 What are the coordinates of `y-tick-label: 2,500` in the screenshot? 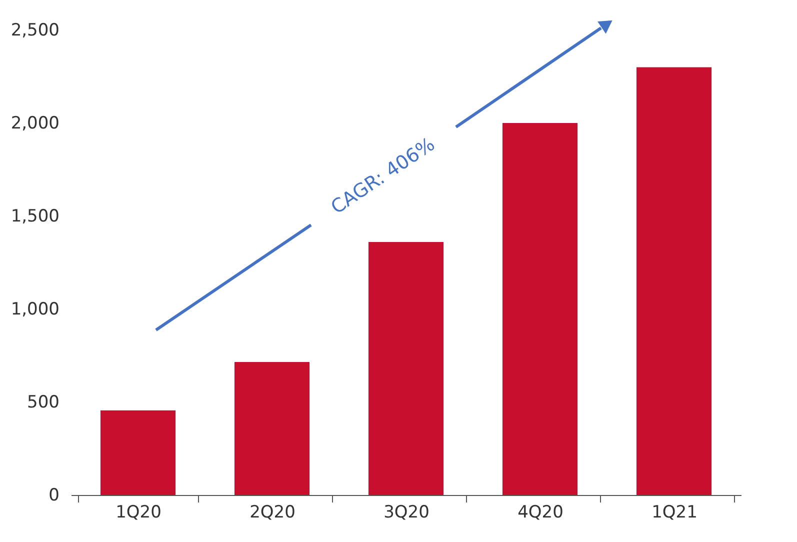 It's located at (35, 30).